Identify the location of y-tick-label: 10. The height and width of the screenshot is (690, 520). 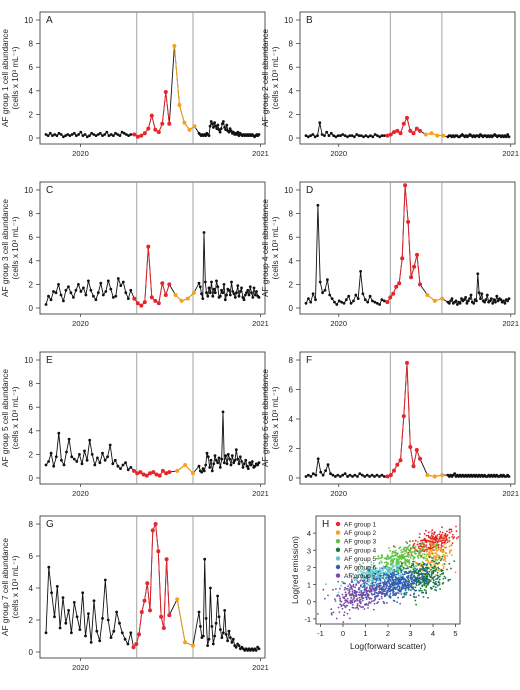
(28, 20).